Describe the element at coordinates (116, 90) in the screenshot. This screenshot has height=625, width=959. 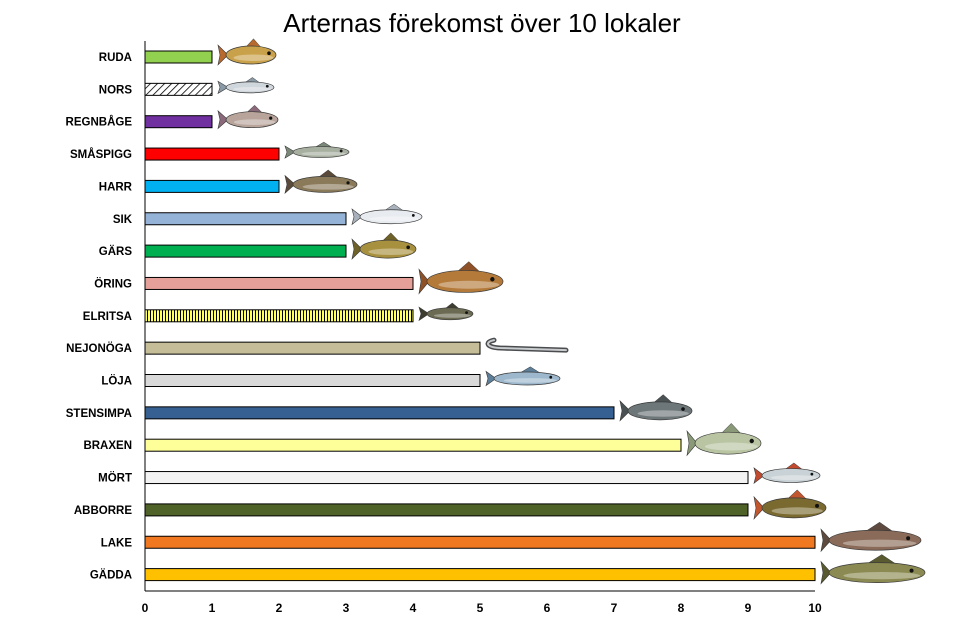
I see `category-label: NORS` at that location.